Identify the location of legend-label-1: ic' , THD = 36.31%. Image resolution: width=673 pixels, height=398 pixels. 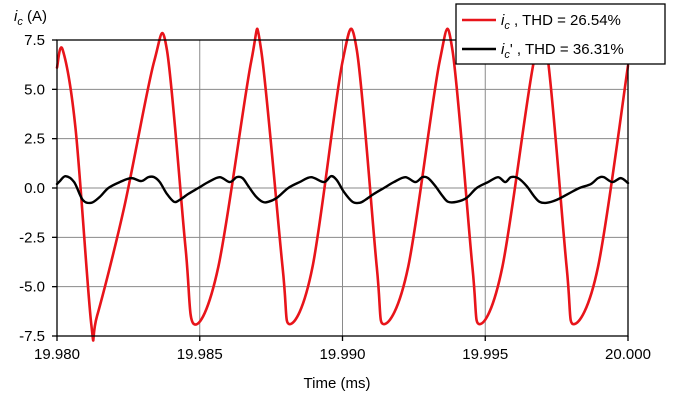
(562, 51).